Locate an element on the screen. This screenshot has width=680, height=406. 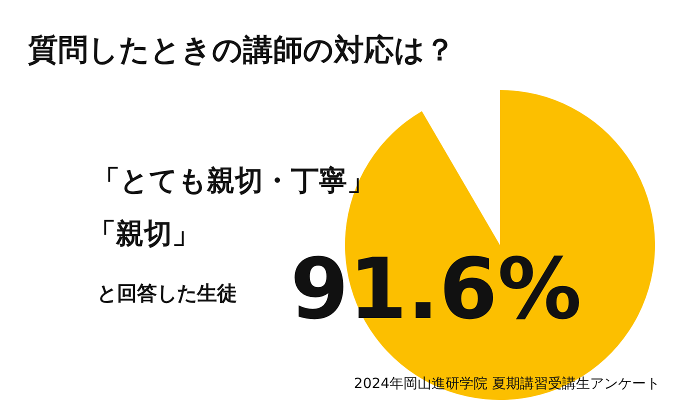
text: と回答した生徒 is located at coordinates (167, 293).